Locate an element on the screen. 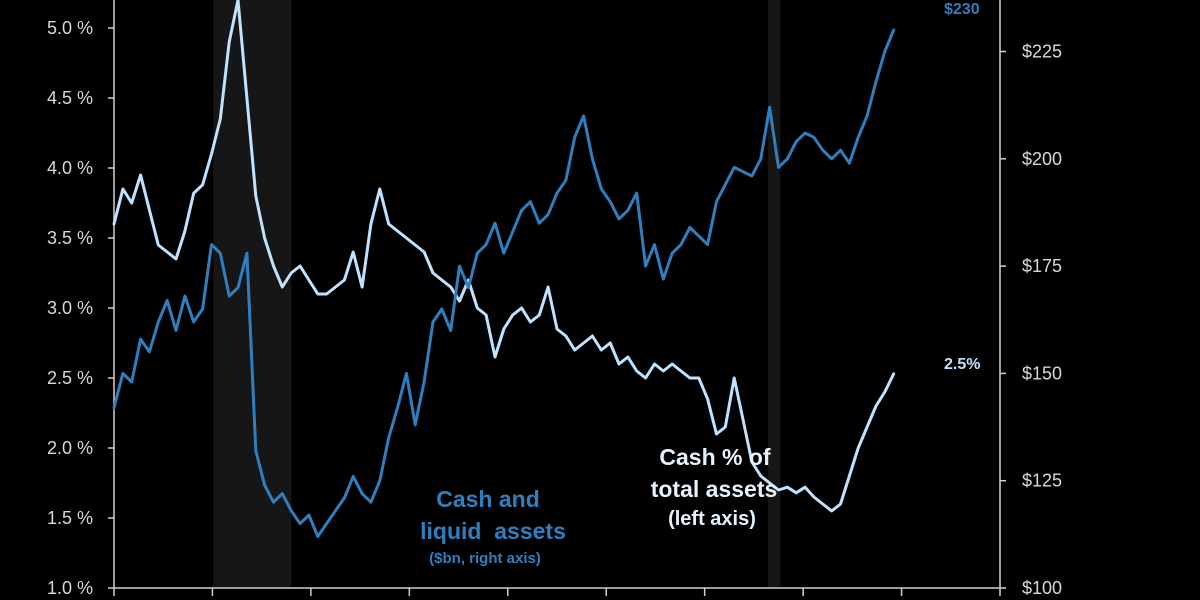  left-tick-label: 2.5 % is located at coordinates (70, 378).